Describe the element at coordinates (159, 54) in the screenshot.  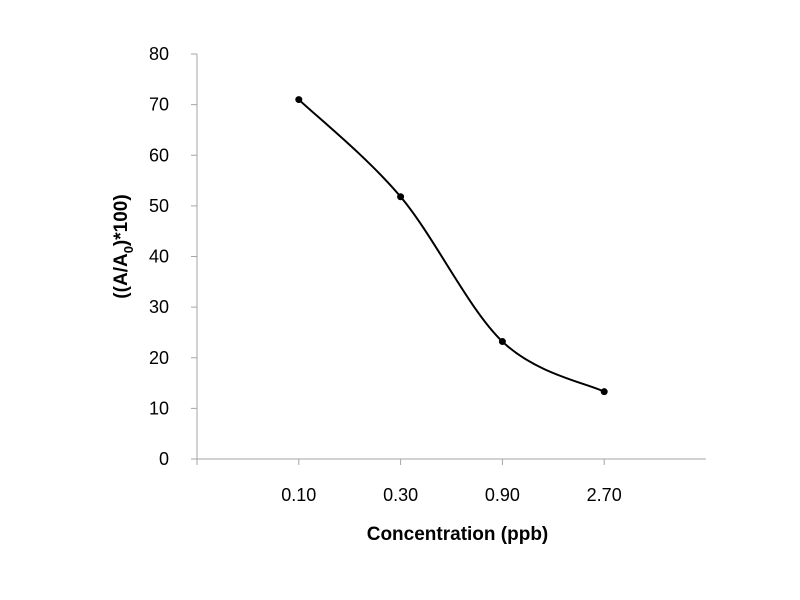
I see `y-tick-label: 80` at that location.